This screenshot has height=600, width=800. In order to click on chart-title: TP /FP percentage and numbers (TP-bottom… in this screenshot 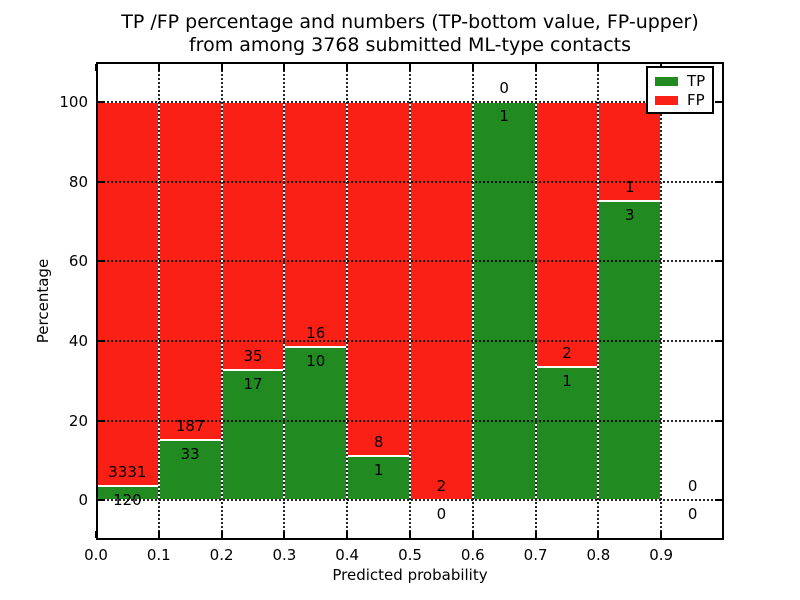, I will do `click(405, 34)`.